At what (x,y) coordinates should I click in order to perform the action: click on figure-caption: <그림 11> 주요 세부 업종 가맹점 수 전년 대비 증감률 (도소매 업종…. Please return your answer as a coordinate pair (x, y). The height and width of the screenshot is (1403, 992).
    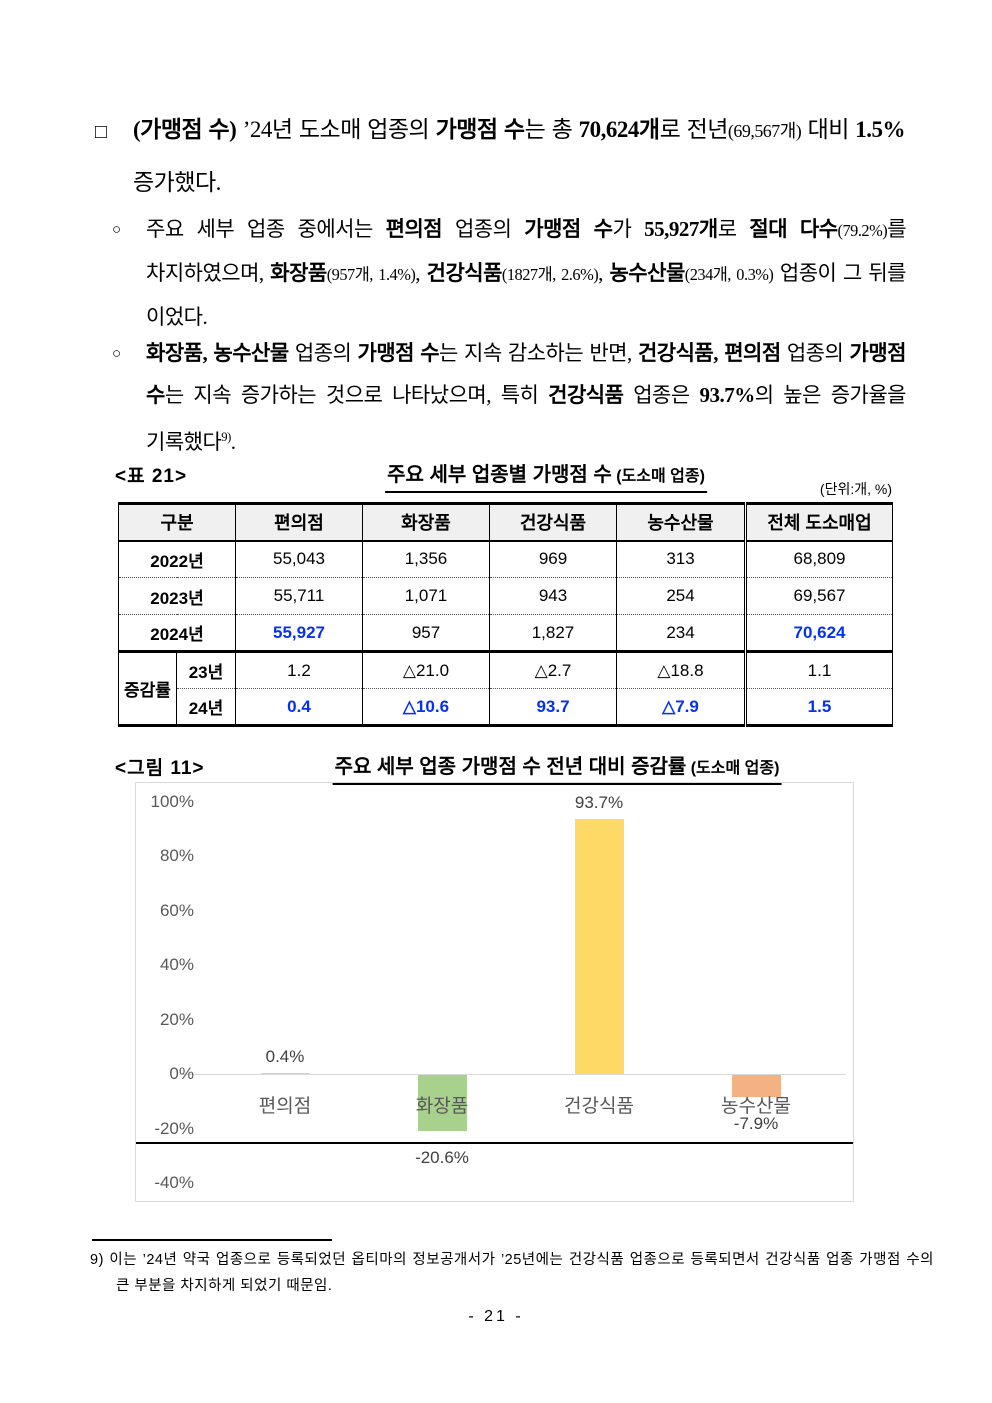
    Looking at the image, I should click on (505, 767).